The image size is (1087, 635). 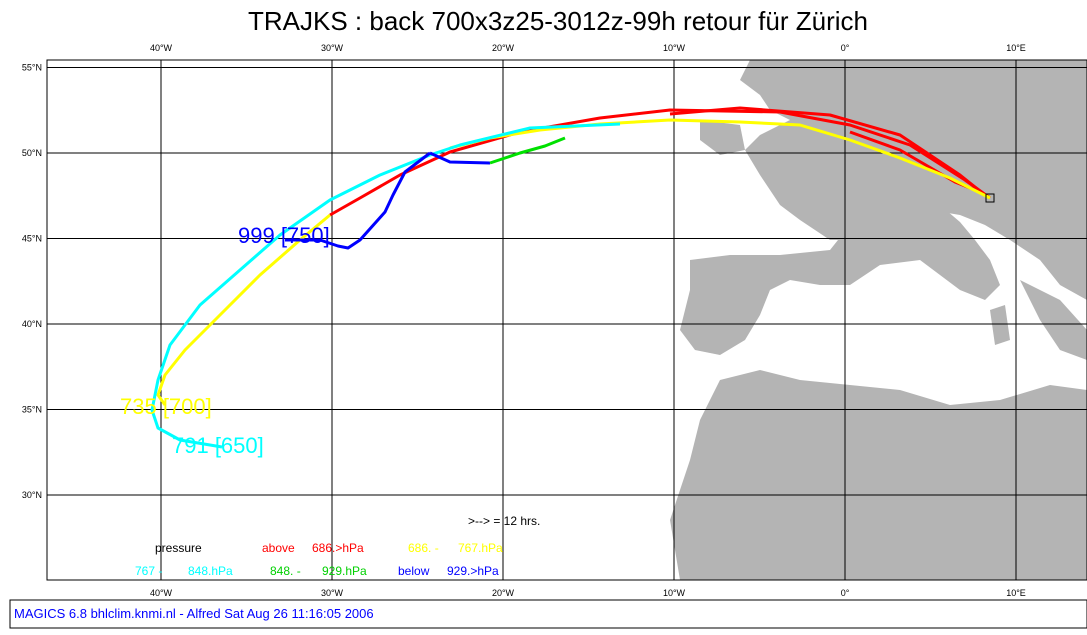 I want to click on lat-label: 40°N, so click(x=32, y=324).